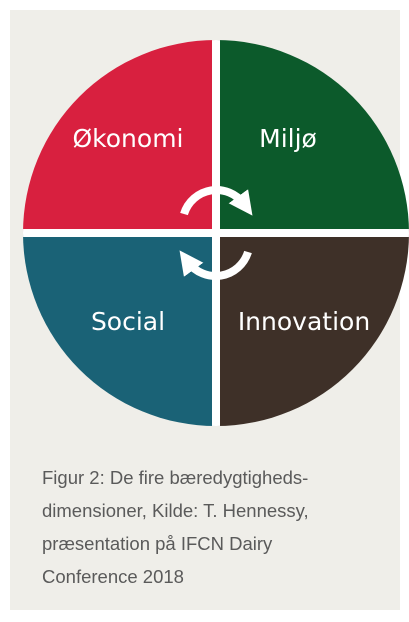 The width and height of the screenshot is (409, 622). Describe the element at coordinates (113, 576) in the screenshot. I see `caption-line: Conference 2018` at that location.